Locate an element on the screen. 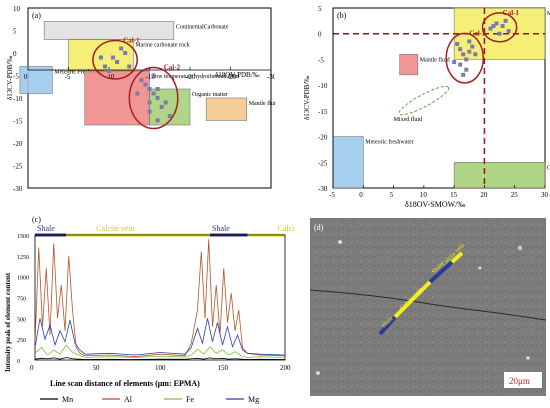 This screenshot has height=408, width=550. scale-bar-box is located at coordinates (523, 380).